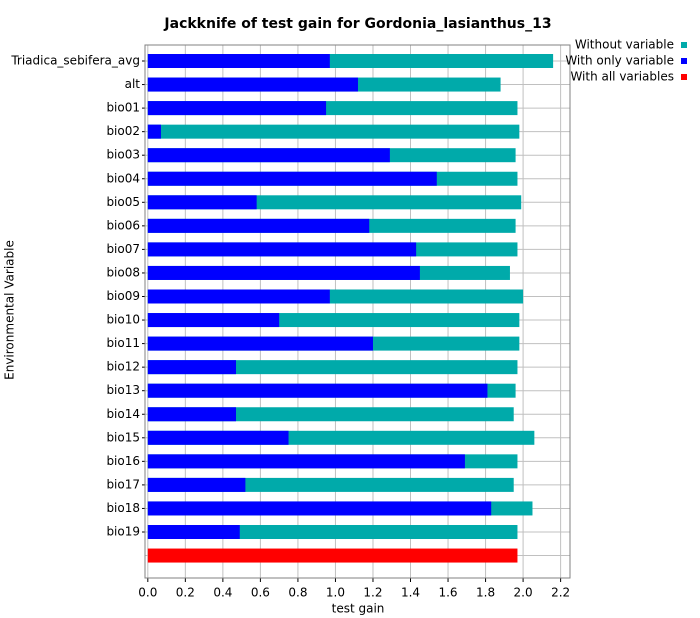 The image size is (700, 618). I want to click on x-tick-label: 1.6, so click(447, 593).